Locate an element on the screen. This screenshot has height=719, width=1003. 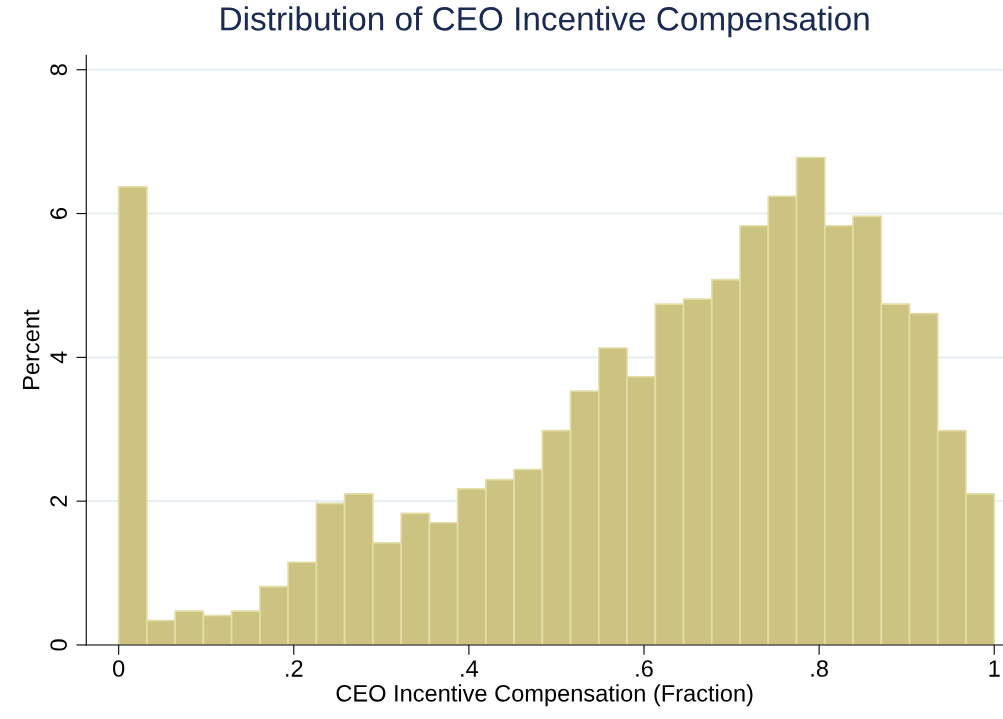
x-tick-label: .2 is located at coordinates (294, 668).